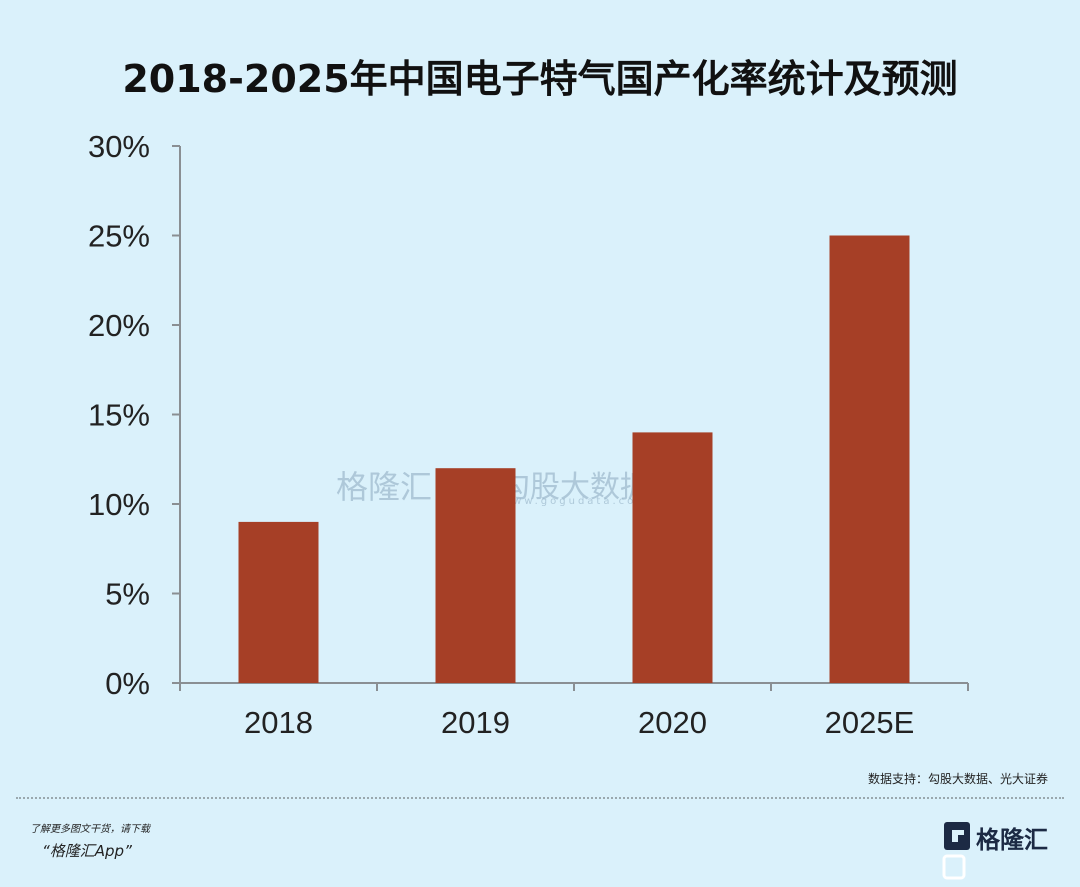 The image size is (1080, 887). What do you see at coordinates (119, 504) in the screenshot?
I see `y-tick-label: 10%` at bounding box center [119, 504].